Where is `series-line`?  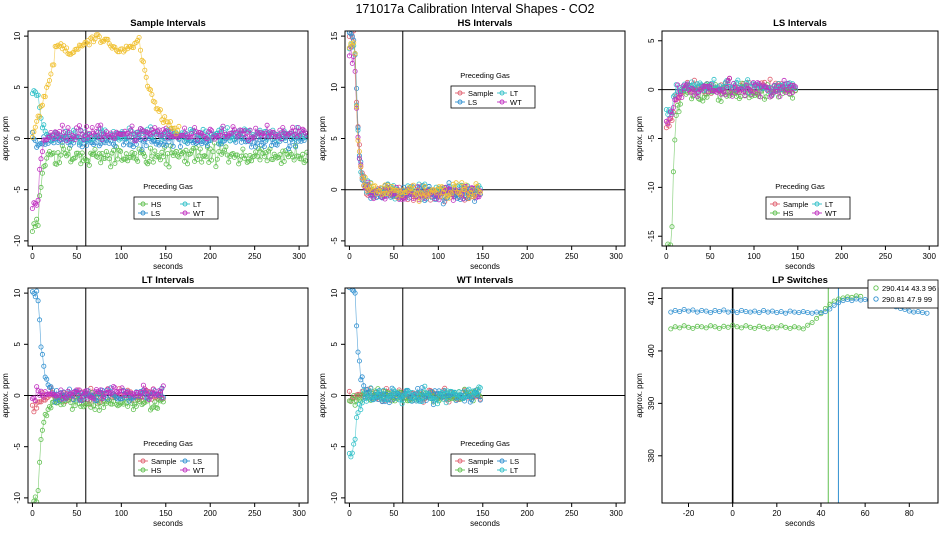 series-line is located at coordinates (415, 118).